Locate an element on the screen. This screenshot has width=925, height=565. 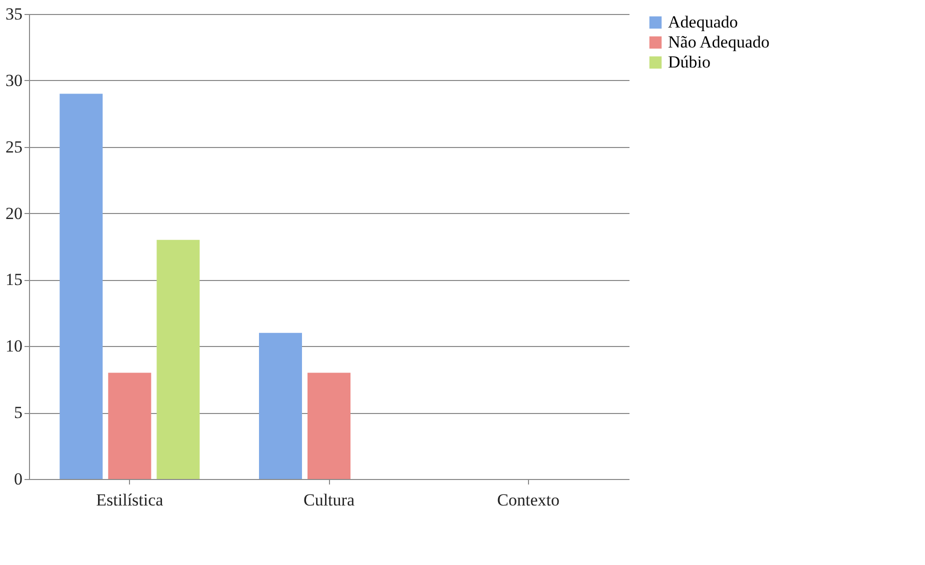
y-tick-label: 0 is located at coordinates (18, 479).